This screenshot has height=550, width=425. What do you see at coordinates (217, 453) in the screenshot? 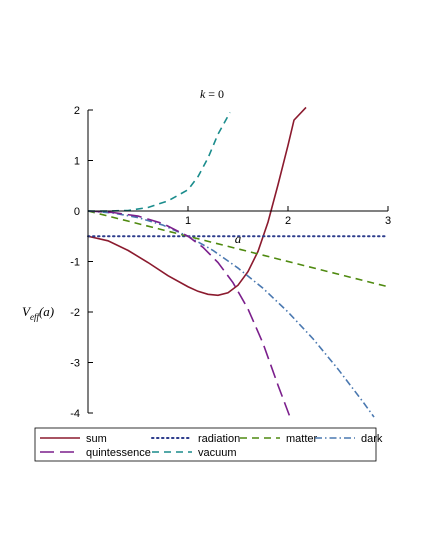
I see `legend-label: vacuum` at bounding box center [217, 453].